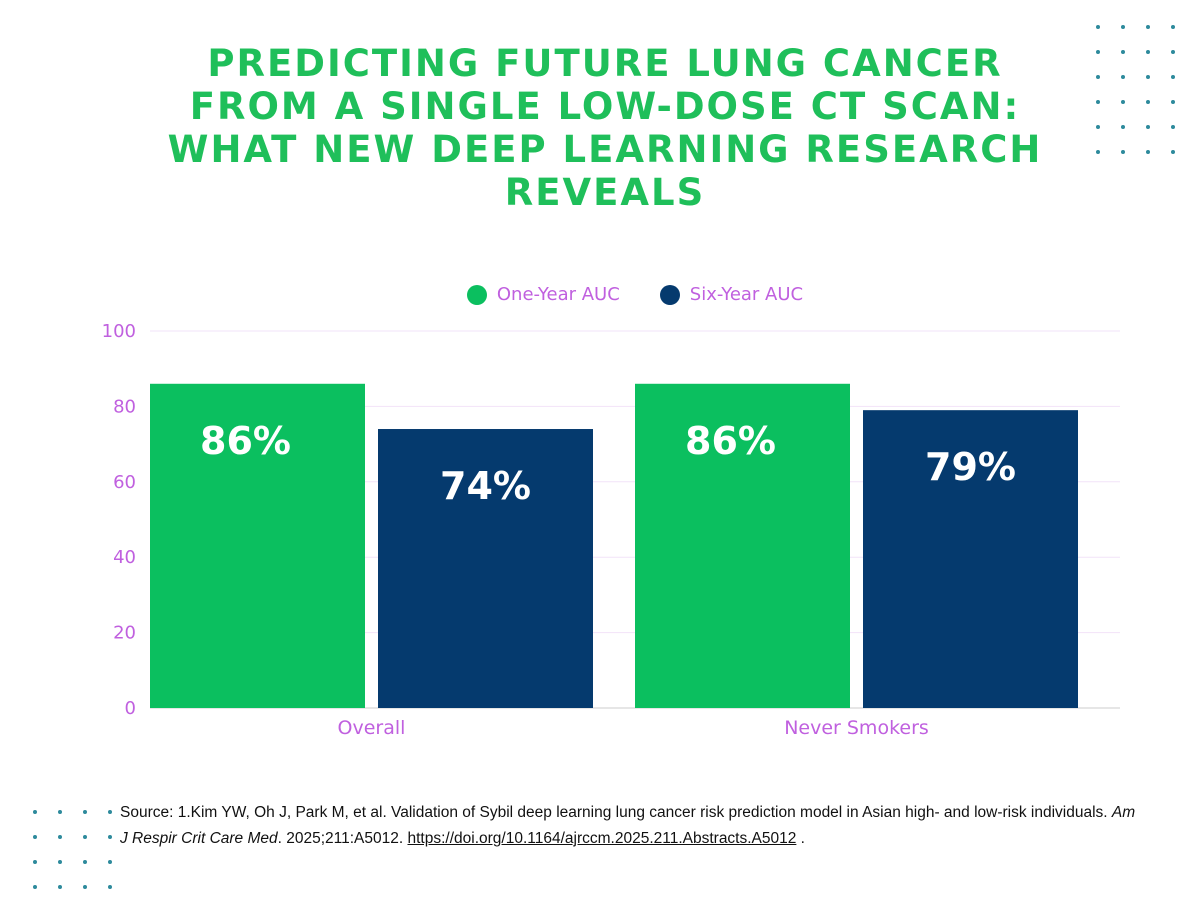 The width and height of the screenshot is (1200, 900). I want to click on y-tick-label: 0, so click(130, 708).